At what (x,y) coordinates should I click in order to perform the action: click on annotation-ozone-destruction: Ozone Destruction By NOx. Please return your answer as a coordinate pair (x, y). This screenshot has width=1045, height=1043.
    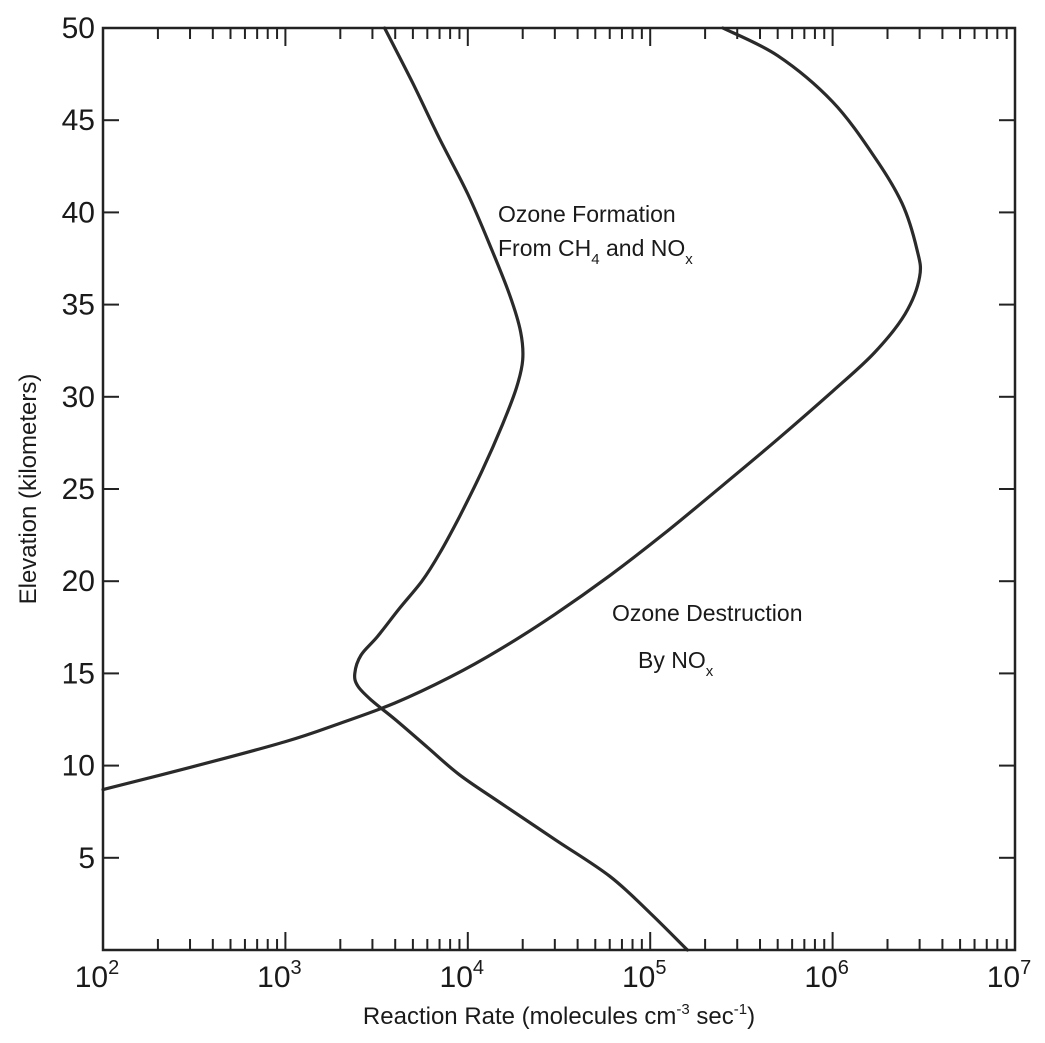
    Looking at the image, I should click on (707, 640).